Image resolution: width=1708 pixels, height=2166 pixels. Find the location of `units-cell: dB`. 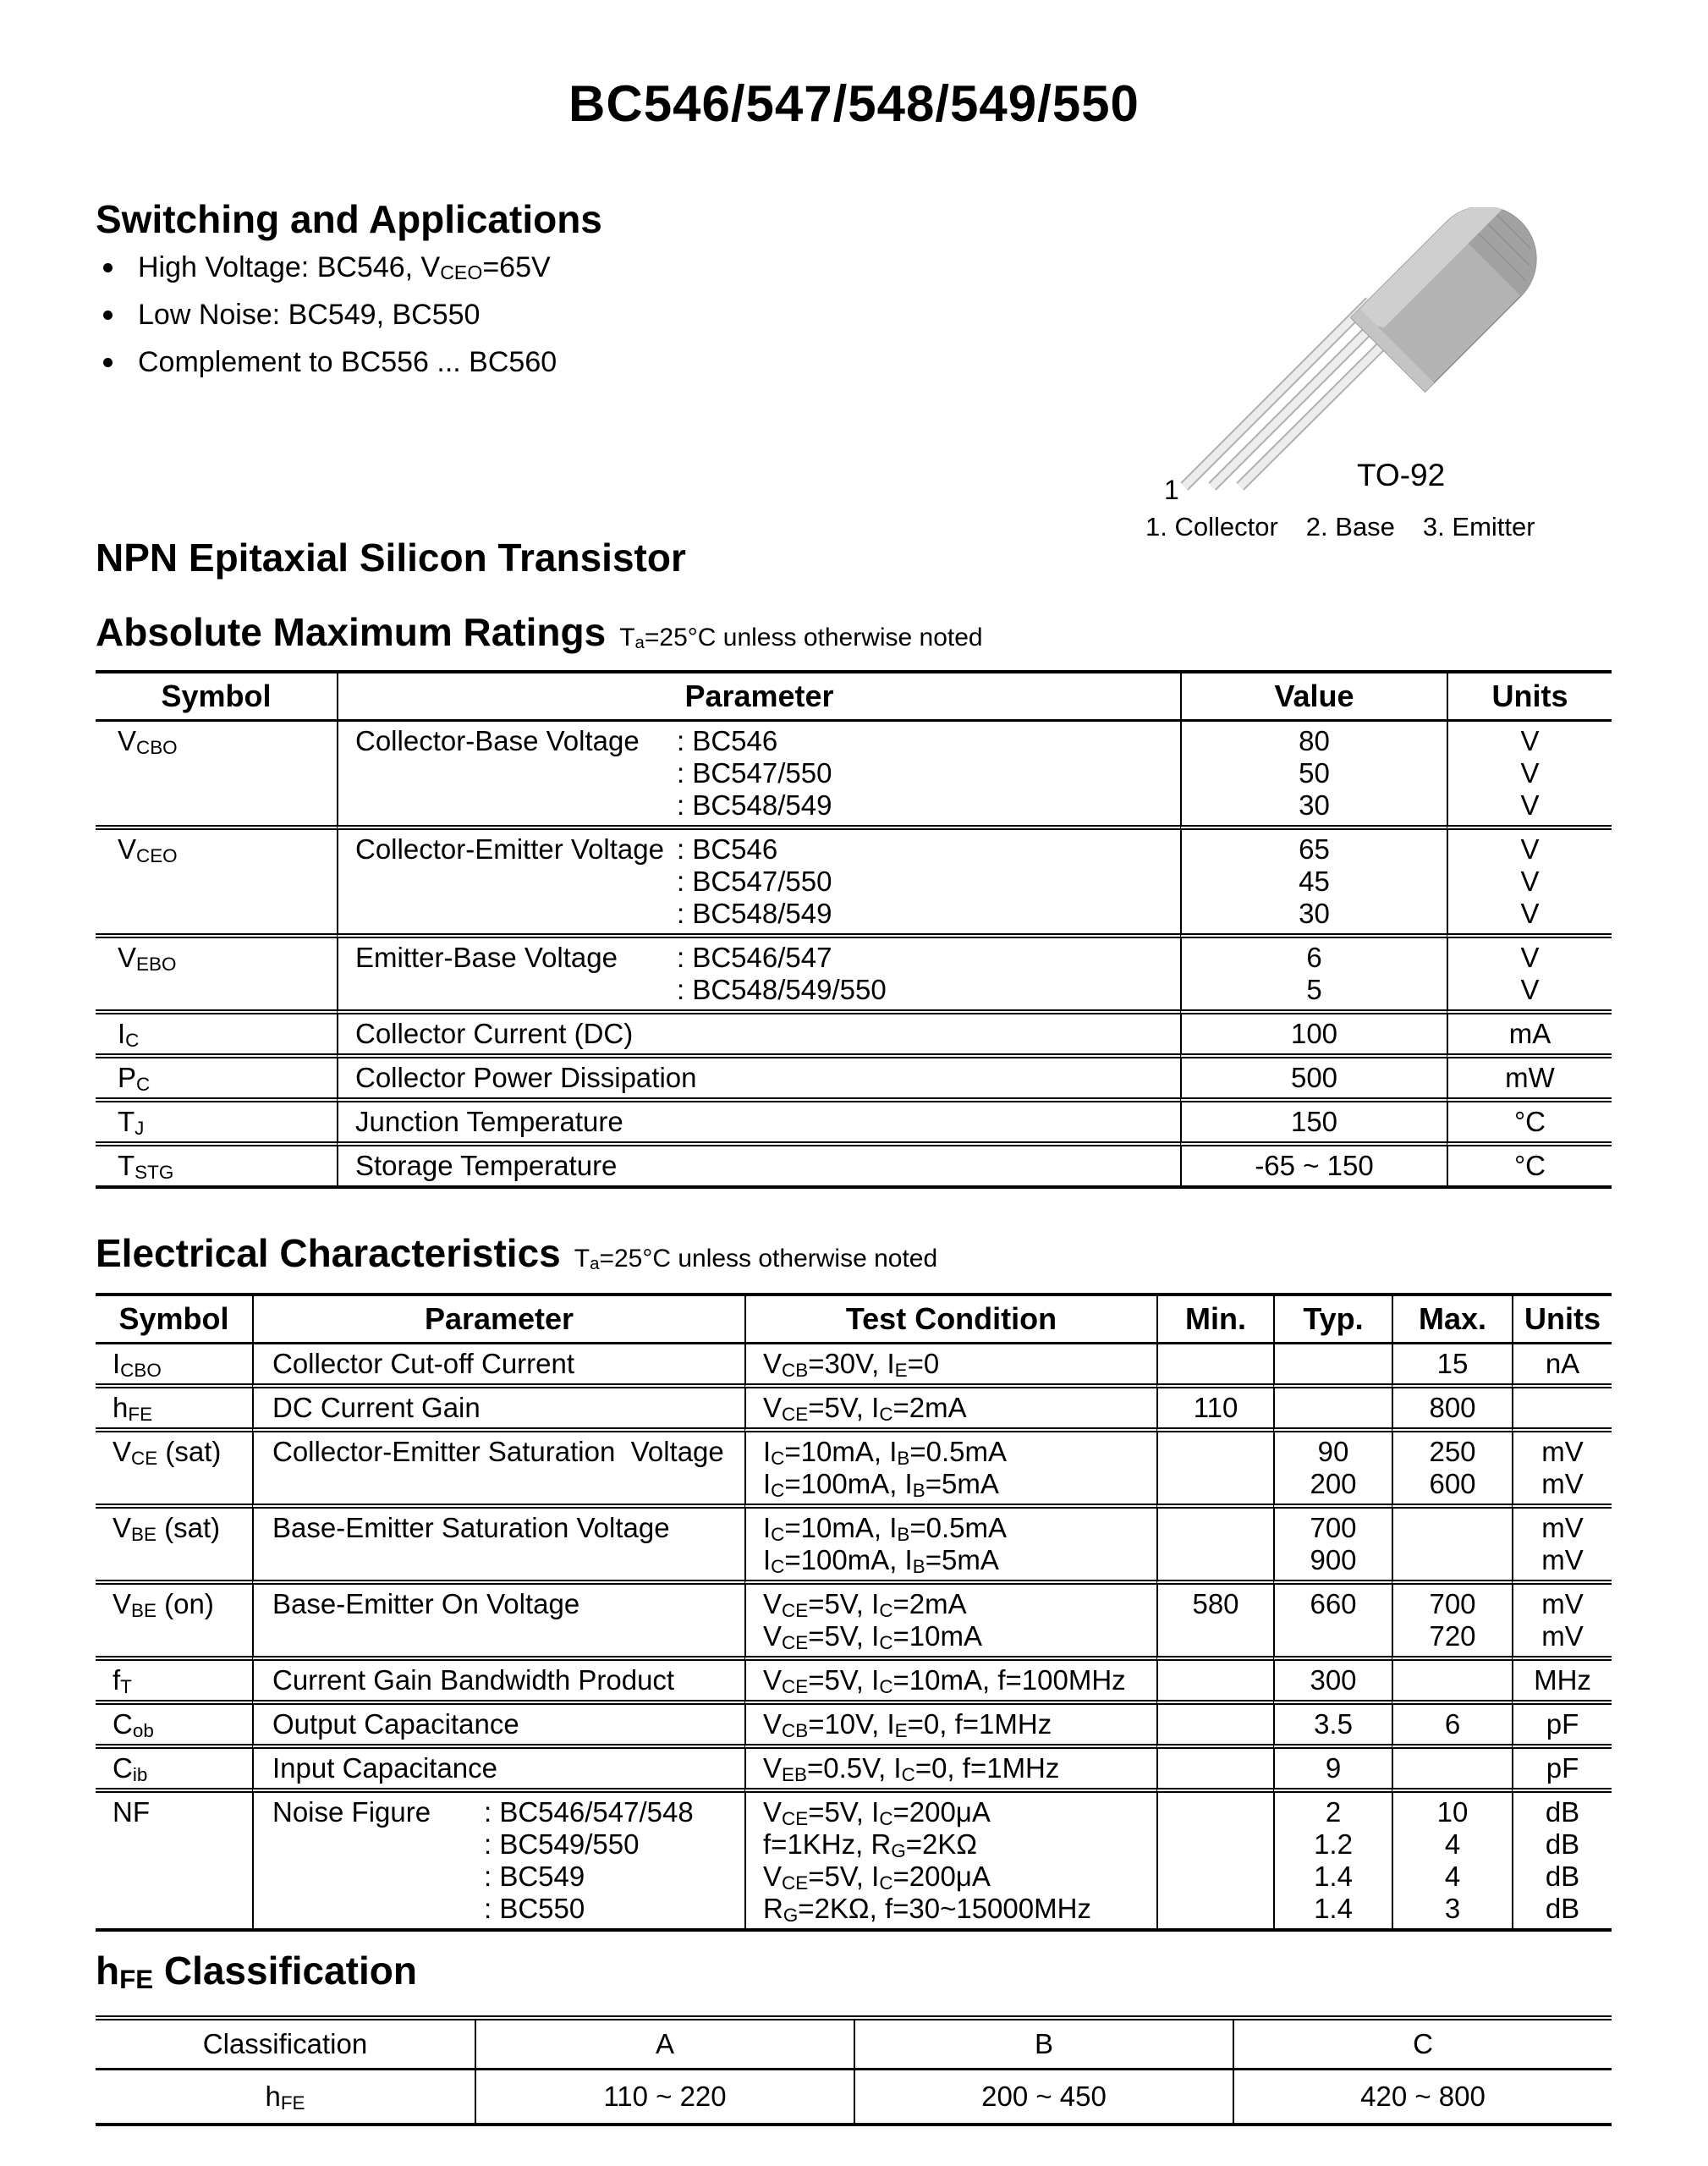

units-cell: dB is located at coordinates (1562, 1812).